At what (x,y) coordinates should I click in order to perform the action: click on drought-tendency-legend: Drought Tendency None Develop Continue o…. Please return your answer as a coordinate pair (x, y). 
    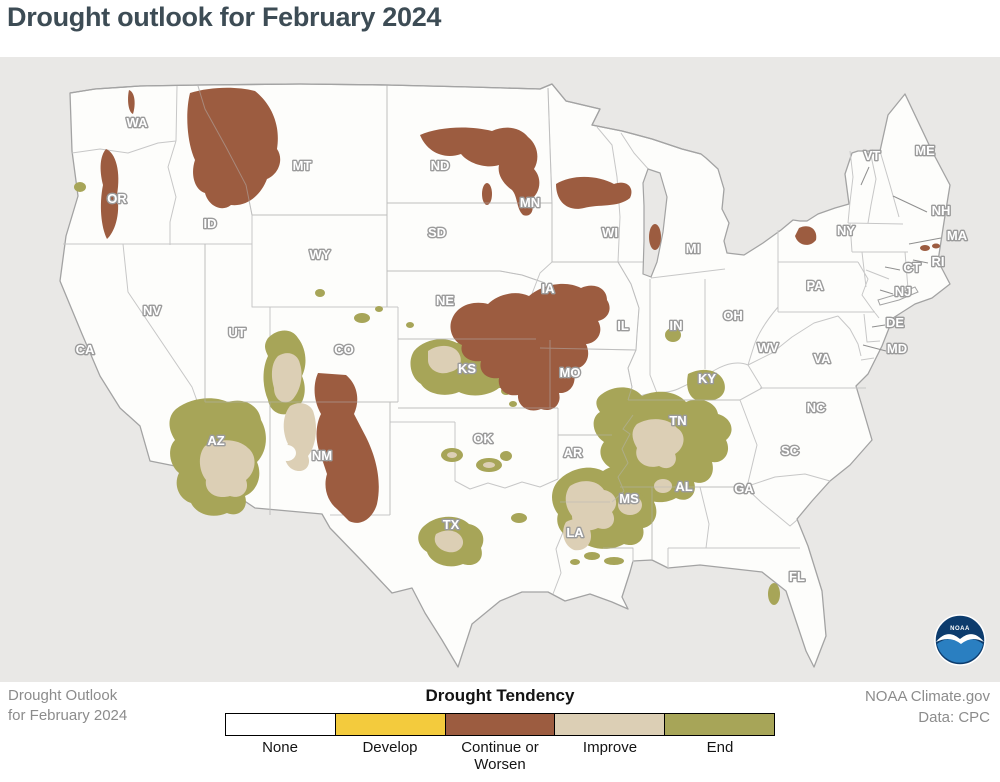
    Looking at the image, I should click on (500, 729).